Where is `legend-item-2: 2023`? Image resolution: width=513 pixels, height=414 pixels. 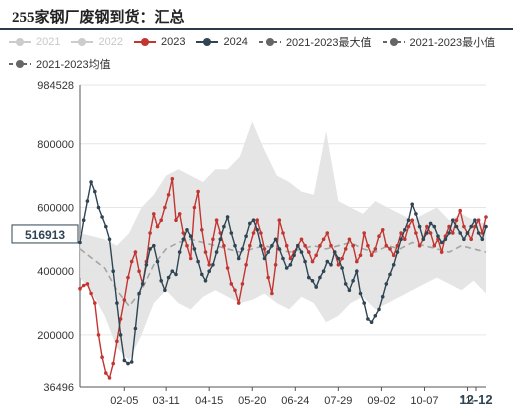 legend-item-2: 2023 is located at coordinates (159, 42).